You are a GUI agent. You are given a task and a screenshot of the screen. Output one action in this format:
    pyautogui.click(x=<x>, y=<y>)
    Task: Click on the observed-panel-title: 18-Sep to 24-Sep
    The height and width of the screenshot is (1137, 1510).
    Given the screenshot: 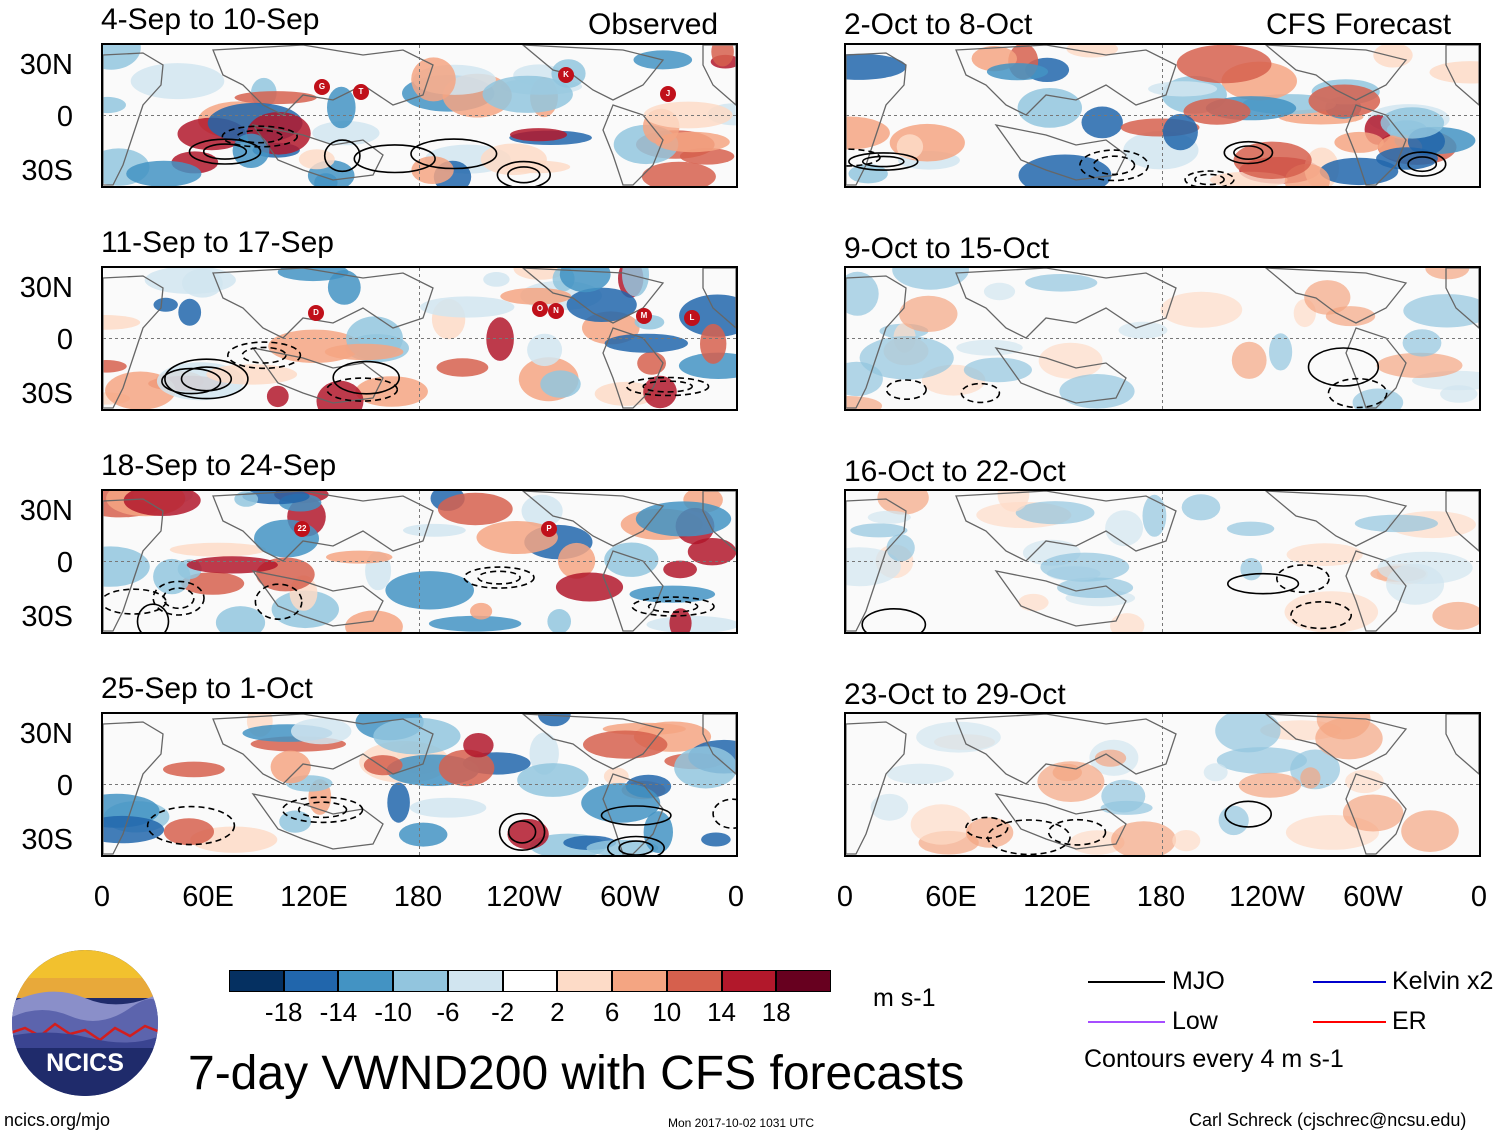 What is the action you would take?
    pyautogui.click(x=219, y=465)
    